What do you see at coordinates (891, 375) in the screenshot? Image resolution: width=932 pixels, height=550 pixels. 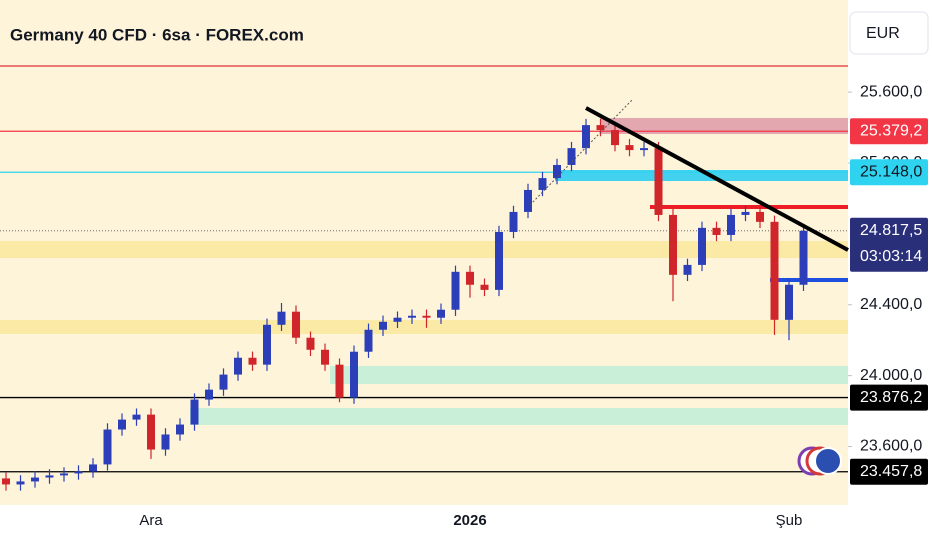 I see `y-tick-label: 24.000,0` at bounding box center [891, 375].